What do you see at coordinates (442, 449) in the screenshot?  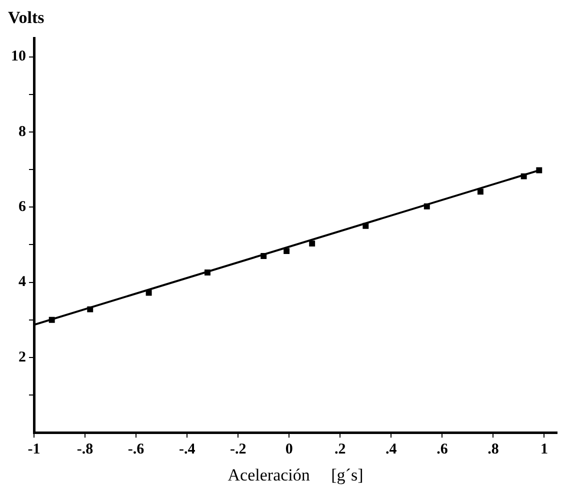 I see `x-tick-label: .6` at bounding box center [442, 449].